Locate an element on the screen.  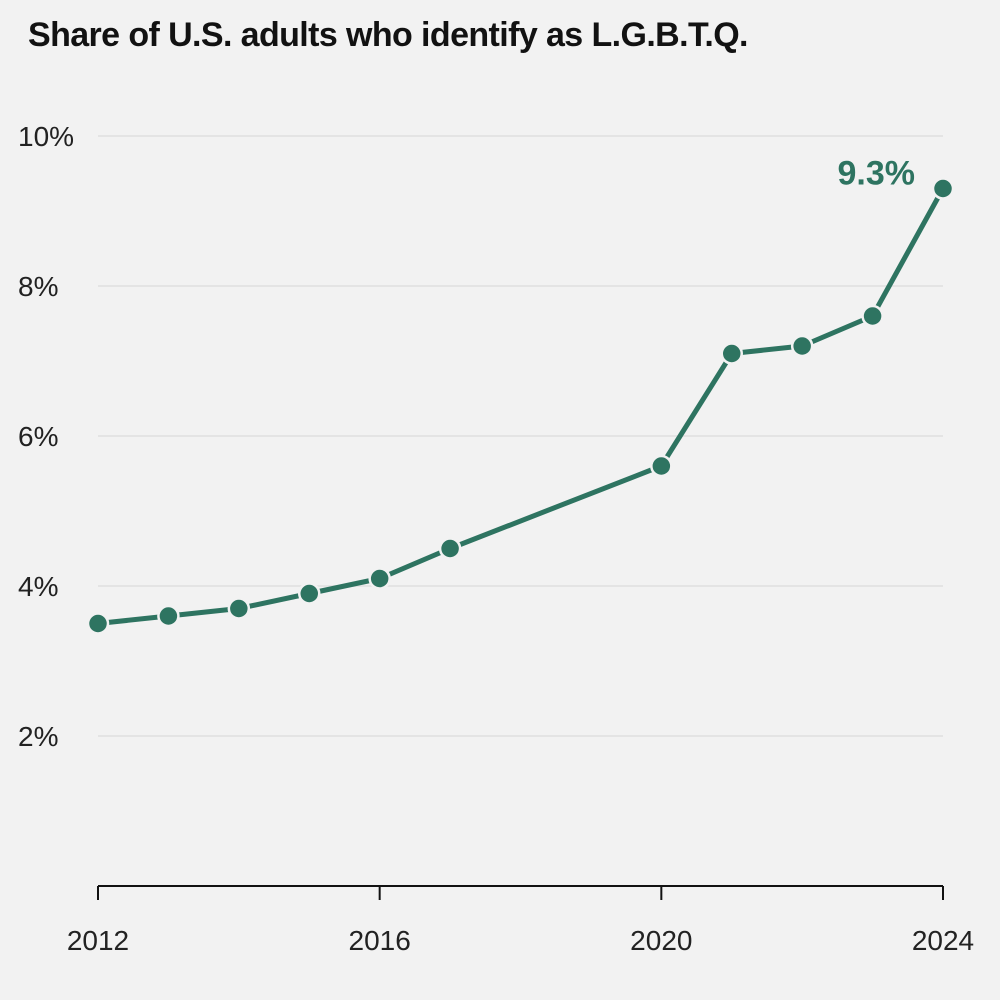
x-tick-label: 2012 is located at coordinates (98, 940).